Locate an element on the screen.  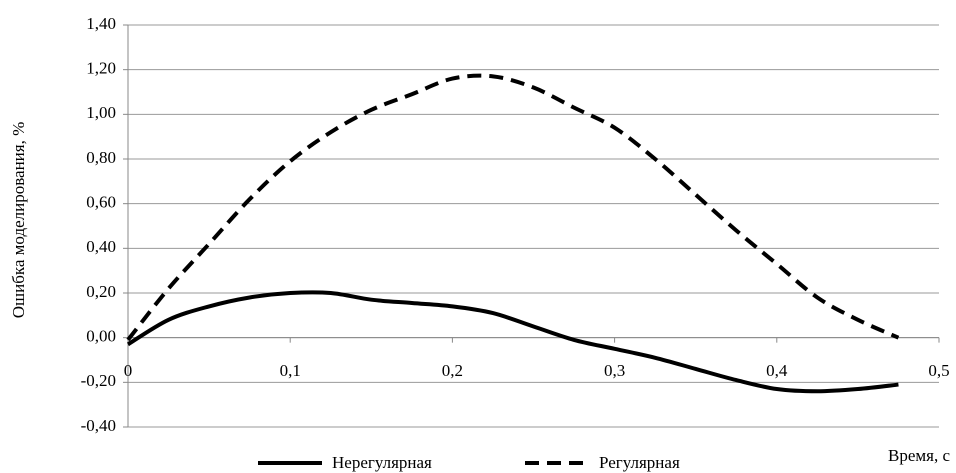
x-tick-label: 0 is located at coordinates (128, 370).